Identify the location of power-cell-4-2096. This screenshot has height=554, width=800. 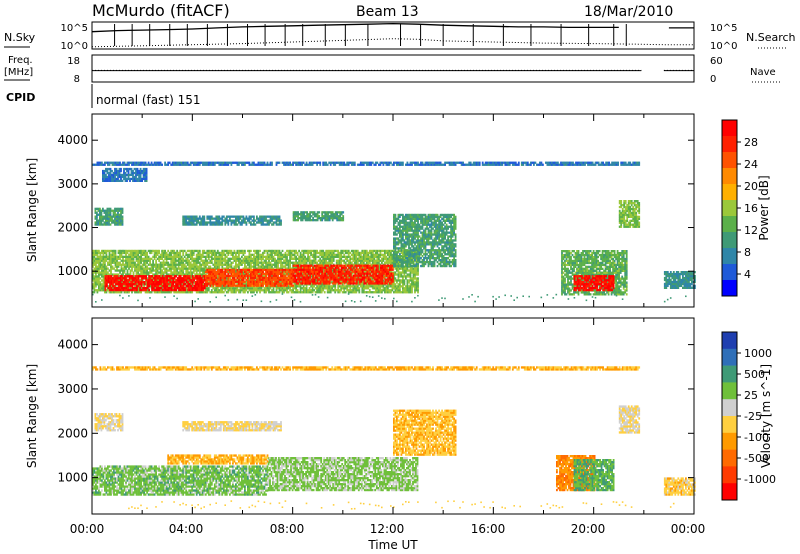
(207, 254).